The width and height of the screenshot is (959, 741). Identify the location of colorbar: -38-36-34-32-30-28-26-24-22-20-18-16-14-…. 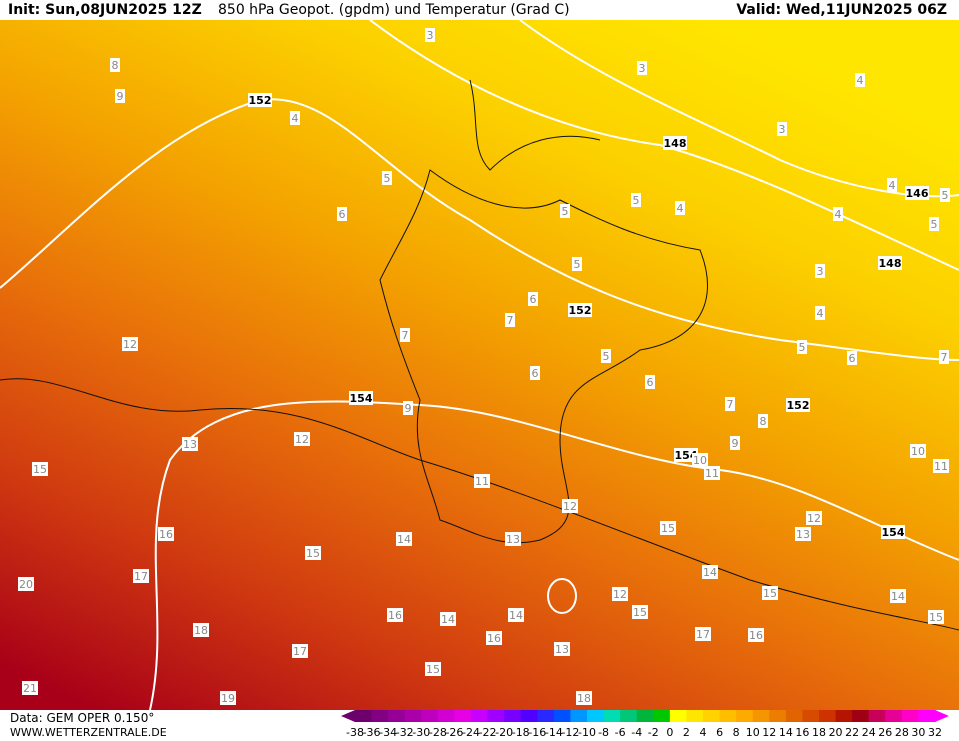
(645, 724).